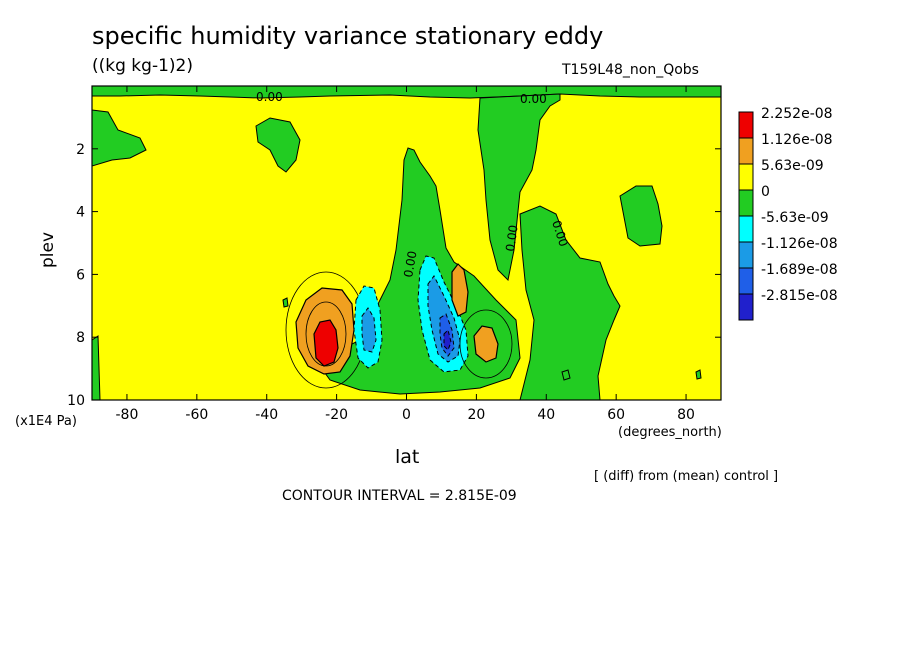  What do you see at coordinates (799, 244) in the screenshot?
I see `colorbar-label: -1.126e-08` at bounding box center [799, 244].